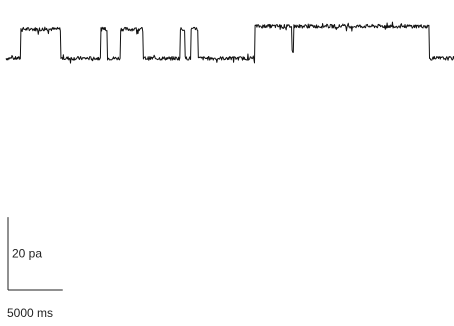  I want to click on scale-bar-x-label: 5000 ms, so click(30, 313).